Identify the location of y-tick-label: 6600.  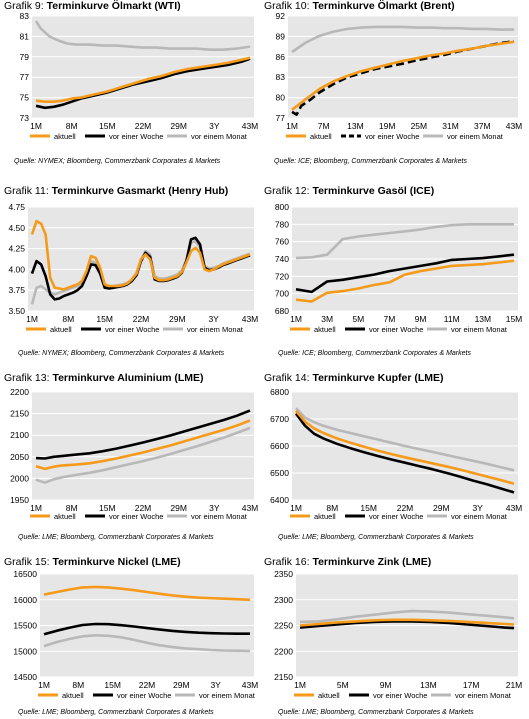
(279, 446).